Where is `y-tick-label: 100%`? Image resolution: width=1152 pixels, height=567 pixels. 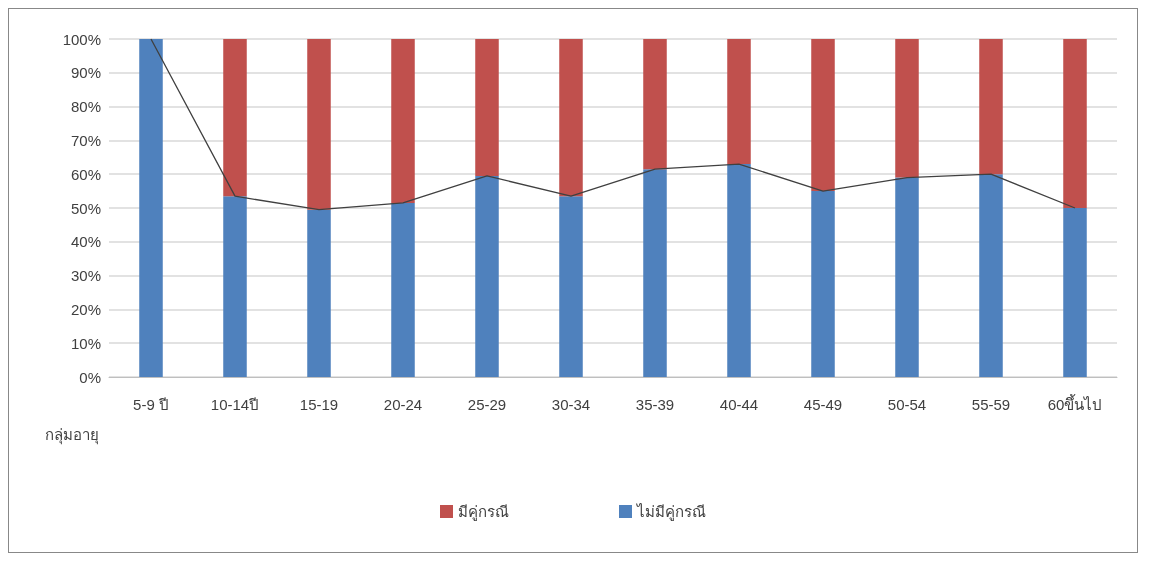 y-tick-label: 100% is located at coordinates (81, 39).